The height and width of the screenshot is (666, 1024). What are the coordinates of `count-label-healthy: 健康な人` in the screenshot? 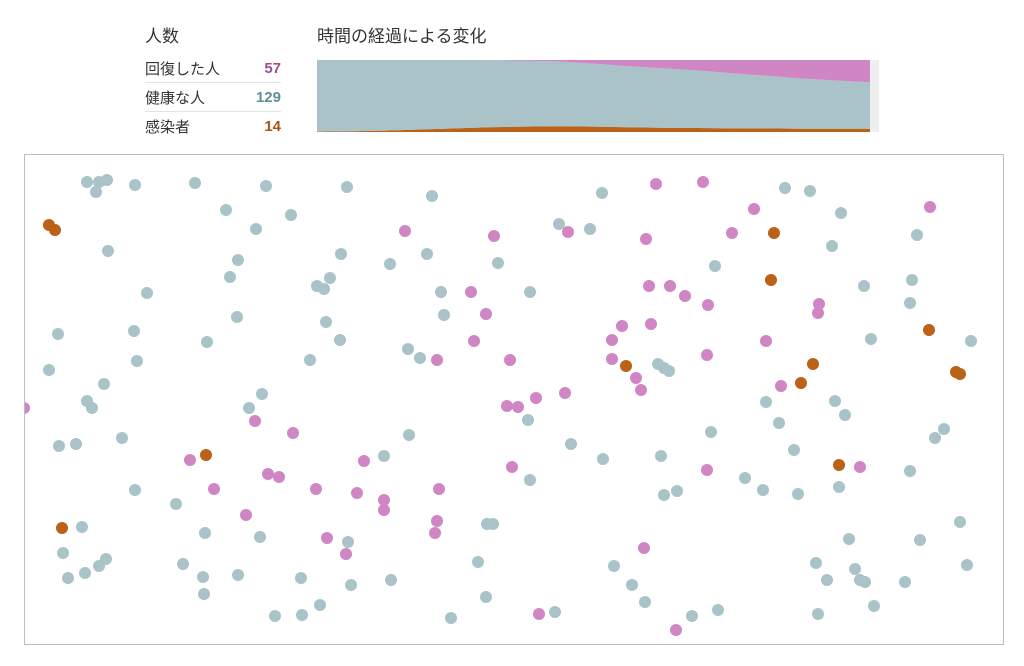 It's located at (175, 97).